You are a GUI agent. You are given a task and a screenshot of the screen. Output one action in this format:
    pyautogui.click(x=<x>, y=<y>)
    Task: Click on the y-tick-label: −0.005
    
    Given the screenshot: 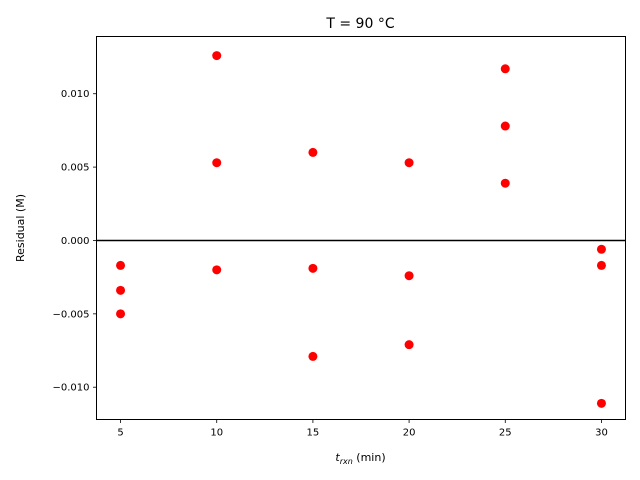 What is the action you would take?
    pyautogui.click(x=70, y=314)
    